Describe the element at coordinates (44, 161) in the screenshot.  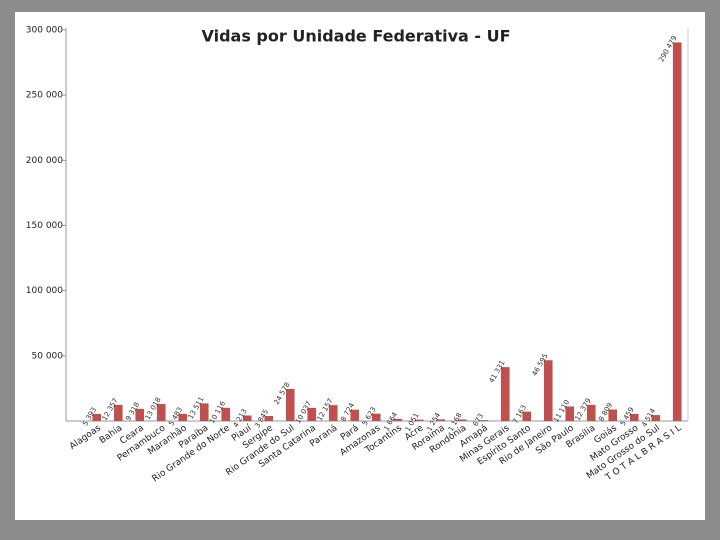
I see `y-tick-label: 200 000` at that location.